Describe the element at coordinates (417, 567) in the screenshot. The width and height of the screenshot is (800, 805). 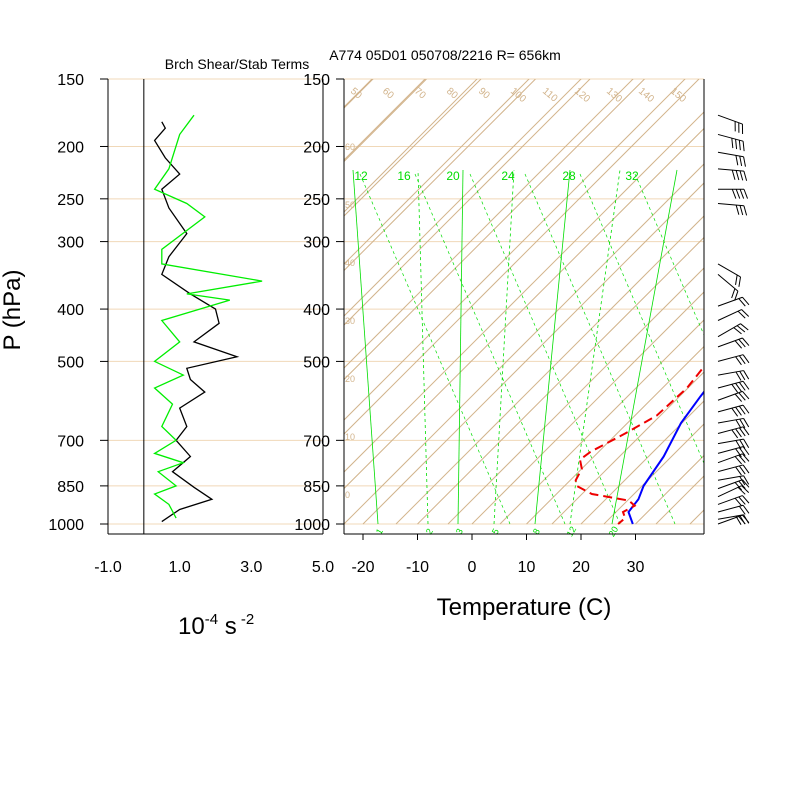
I see `skewt-x-tick-label: -10` at that location.